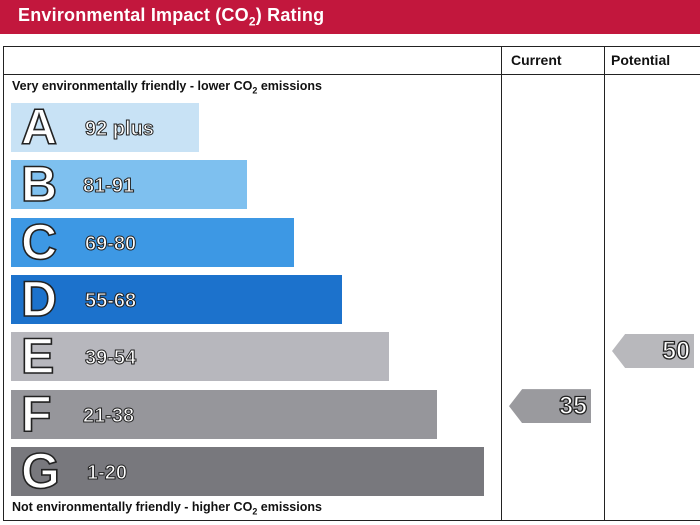  I want to click on potential-column-divider, so click(604, 283).